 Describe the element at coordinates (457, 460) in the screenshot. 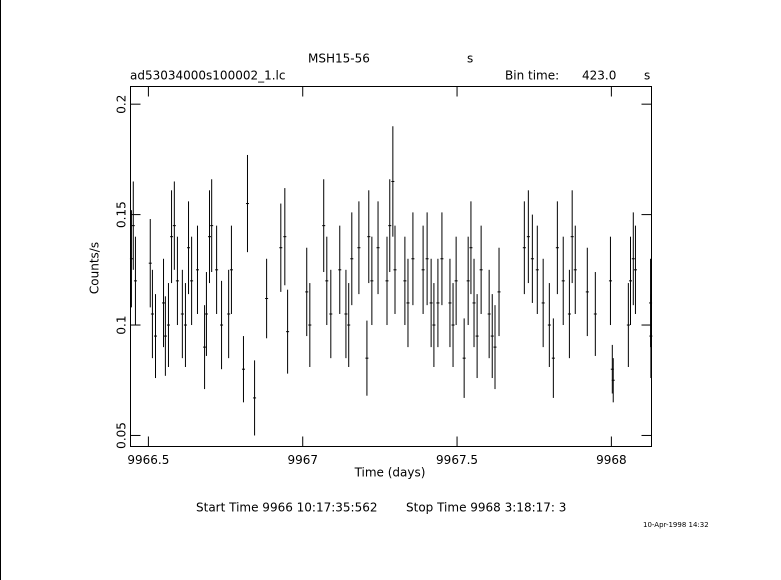

I see `x-tick-label: 9967.5` at that location.